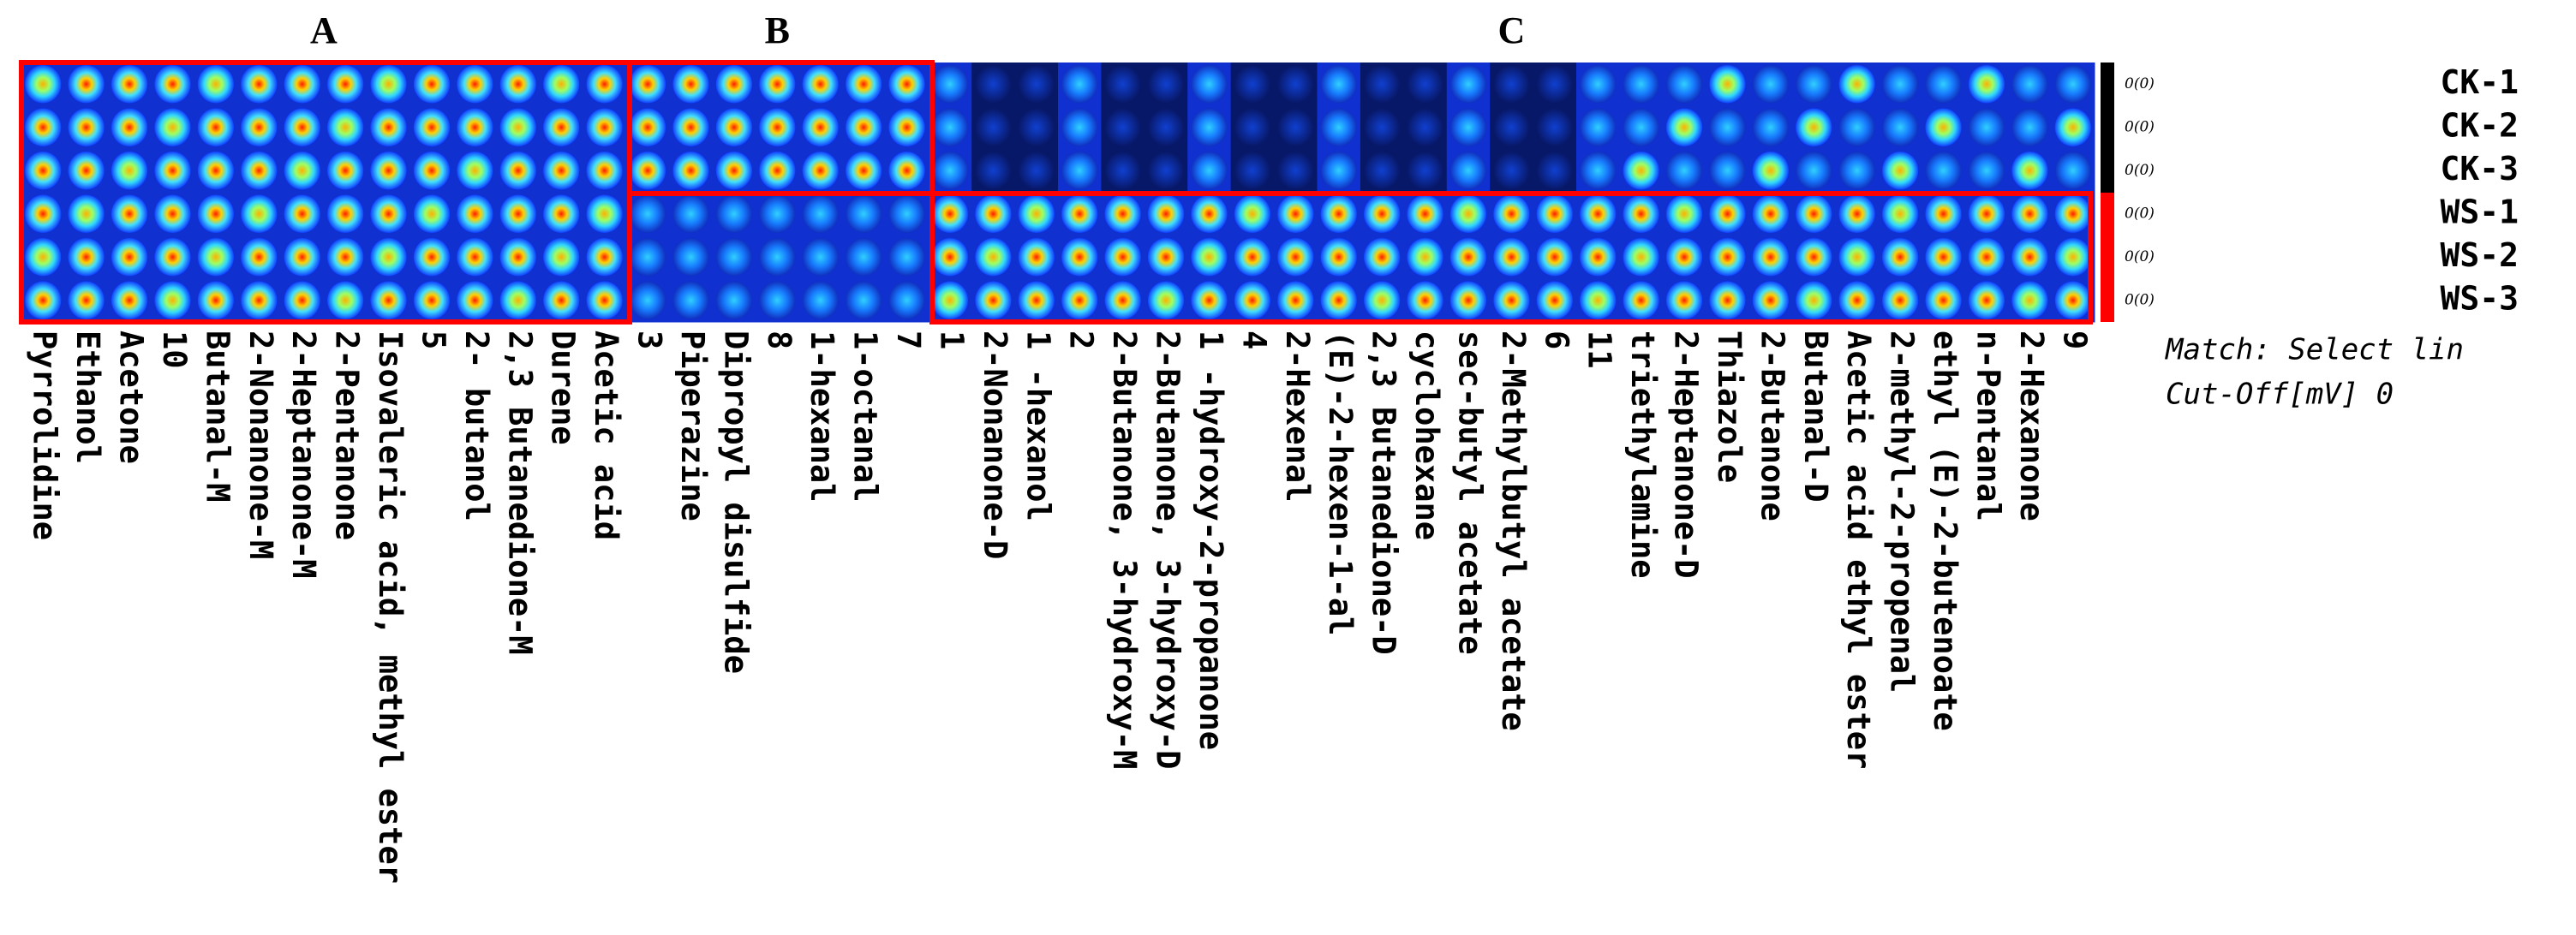 The image size is (2576, 935). Describe the element at coordinates (324, 30) in the screenshot. I see `section-label: A` at that location.